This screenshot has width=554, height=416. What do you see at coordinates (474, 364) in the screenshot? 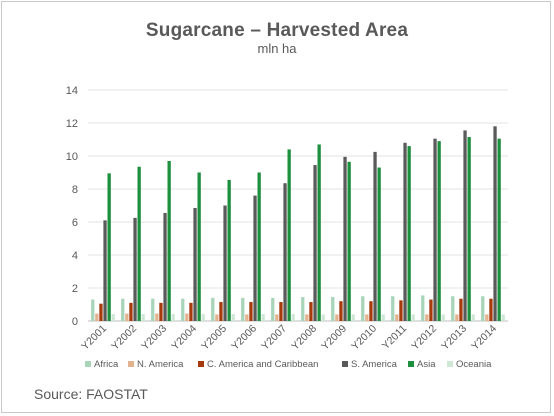
I see `legend-label: Oceania` at bounding box center [474, 364].